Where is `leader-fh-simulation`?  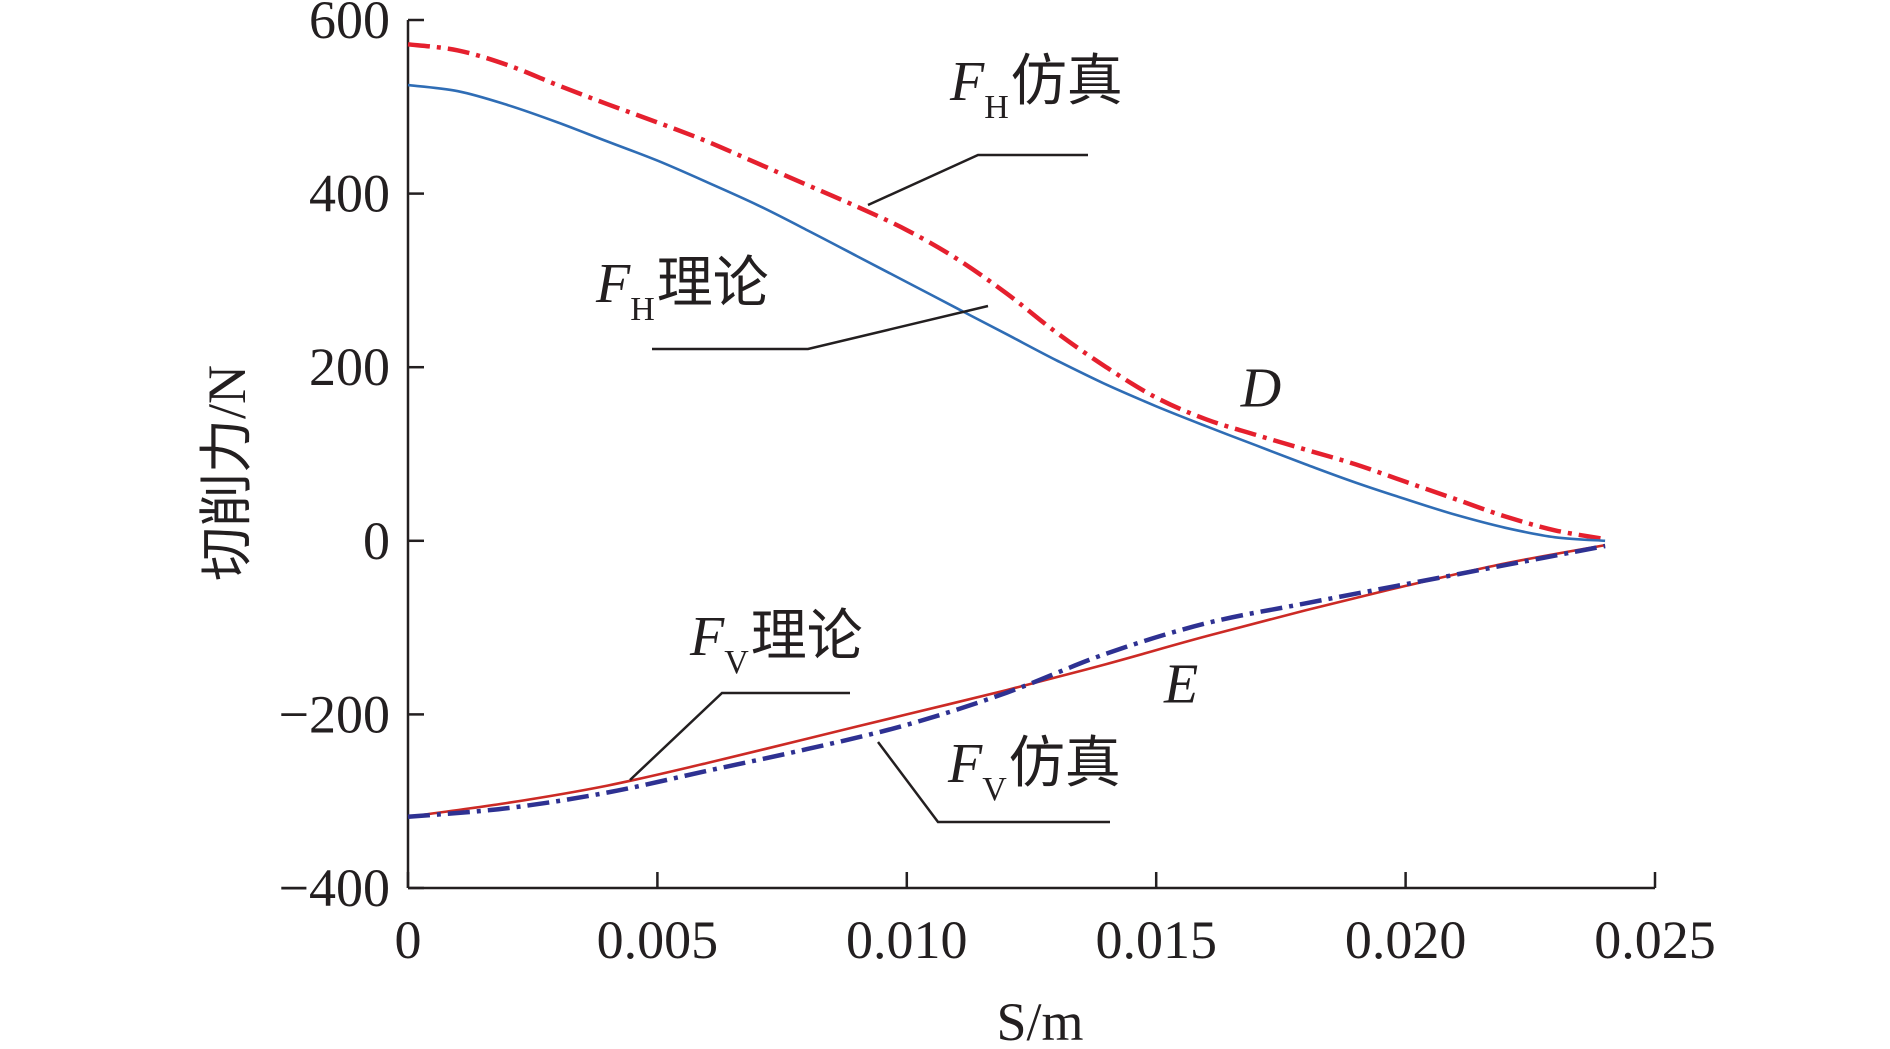 leader-fh-simulation is located at coordinates (977, 180).